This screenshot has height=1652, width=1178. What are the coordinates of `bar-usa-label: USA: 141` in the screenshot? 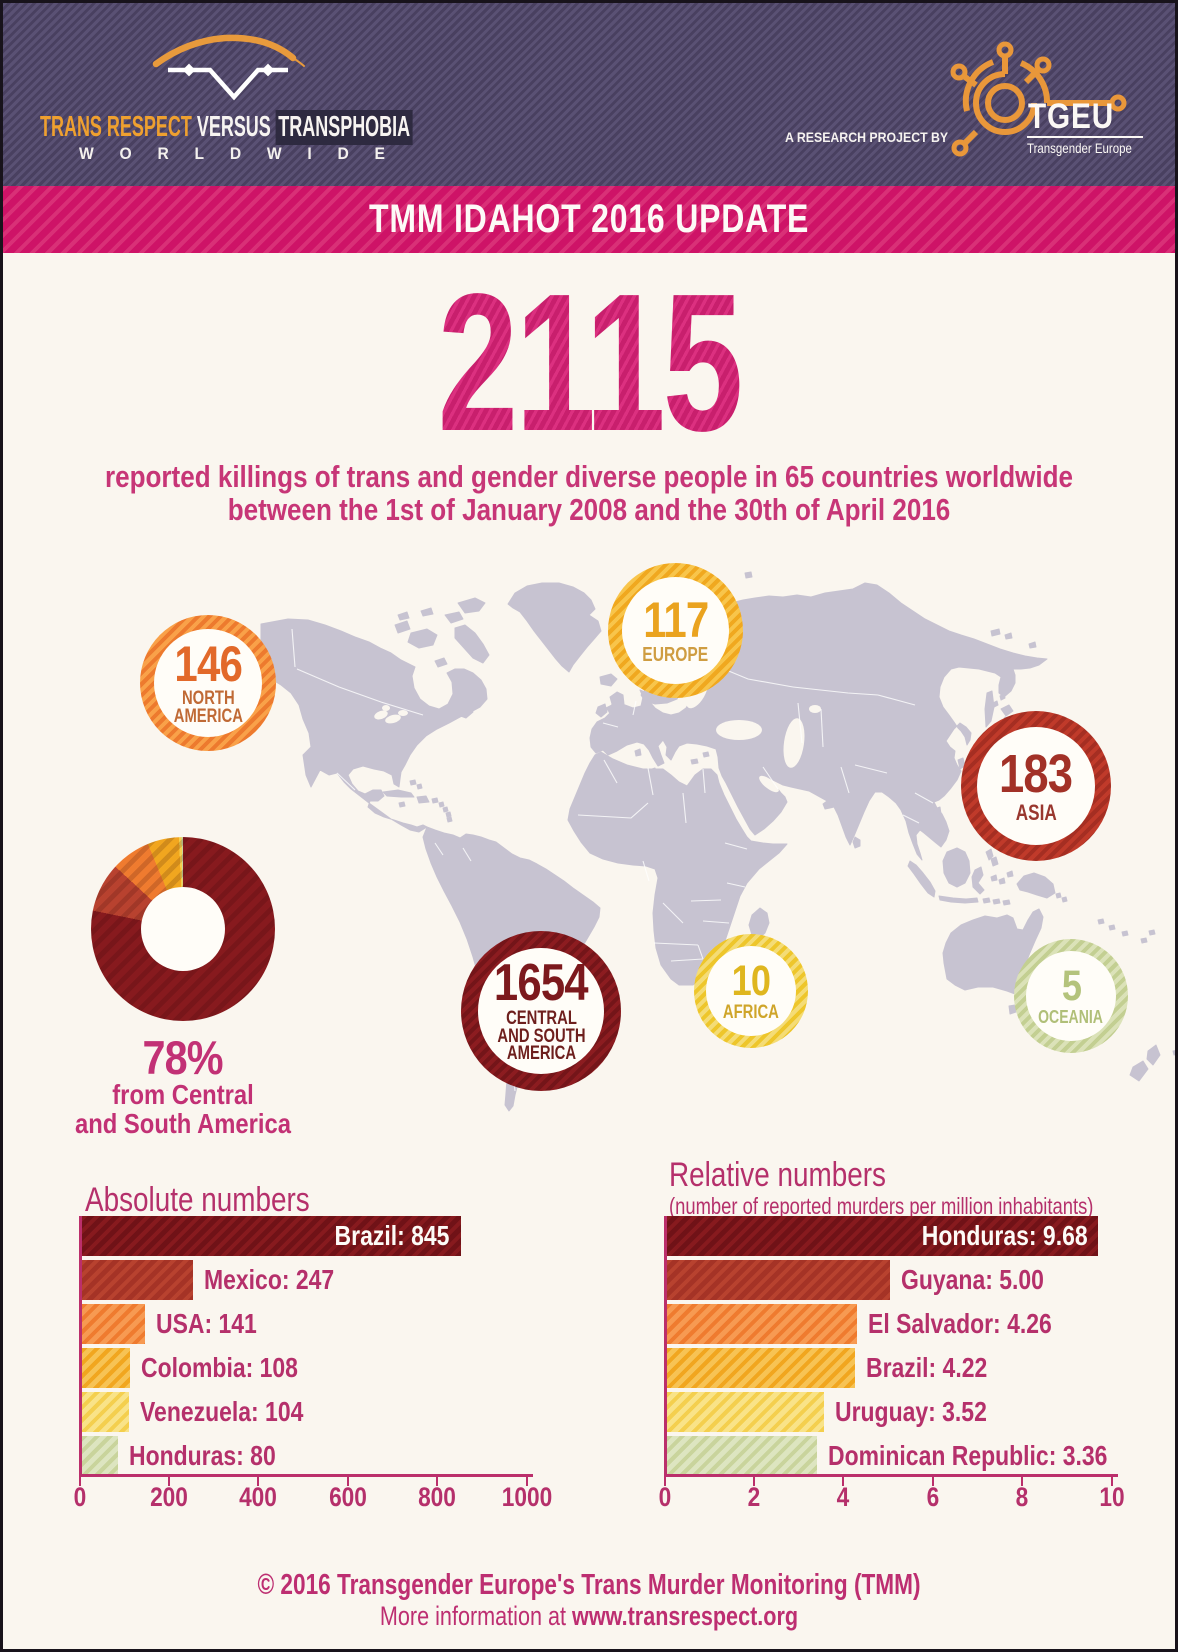 It's located at (206, 1323).